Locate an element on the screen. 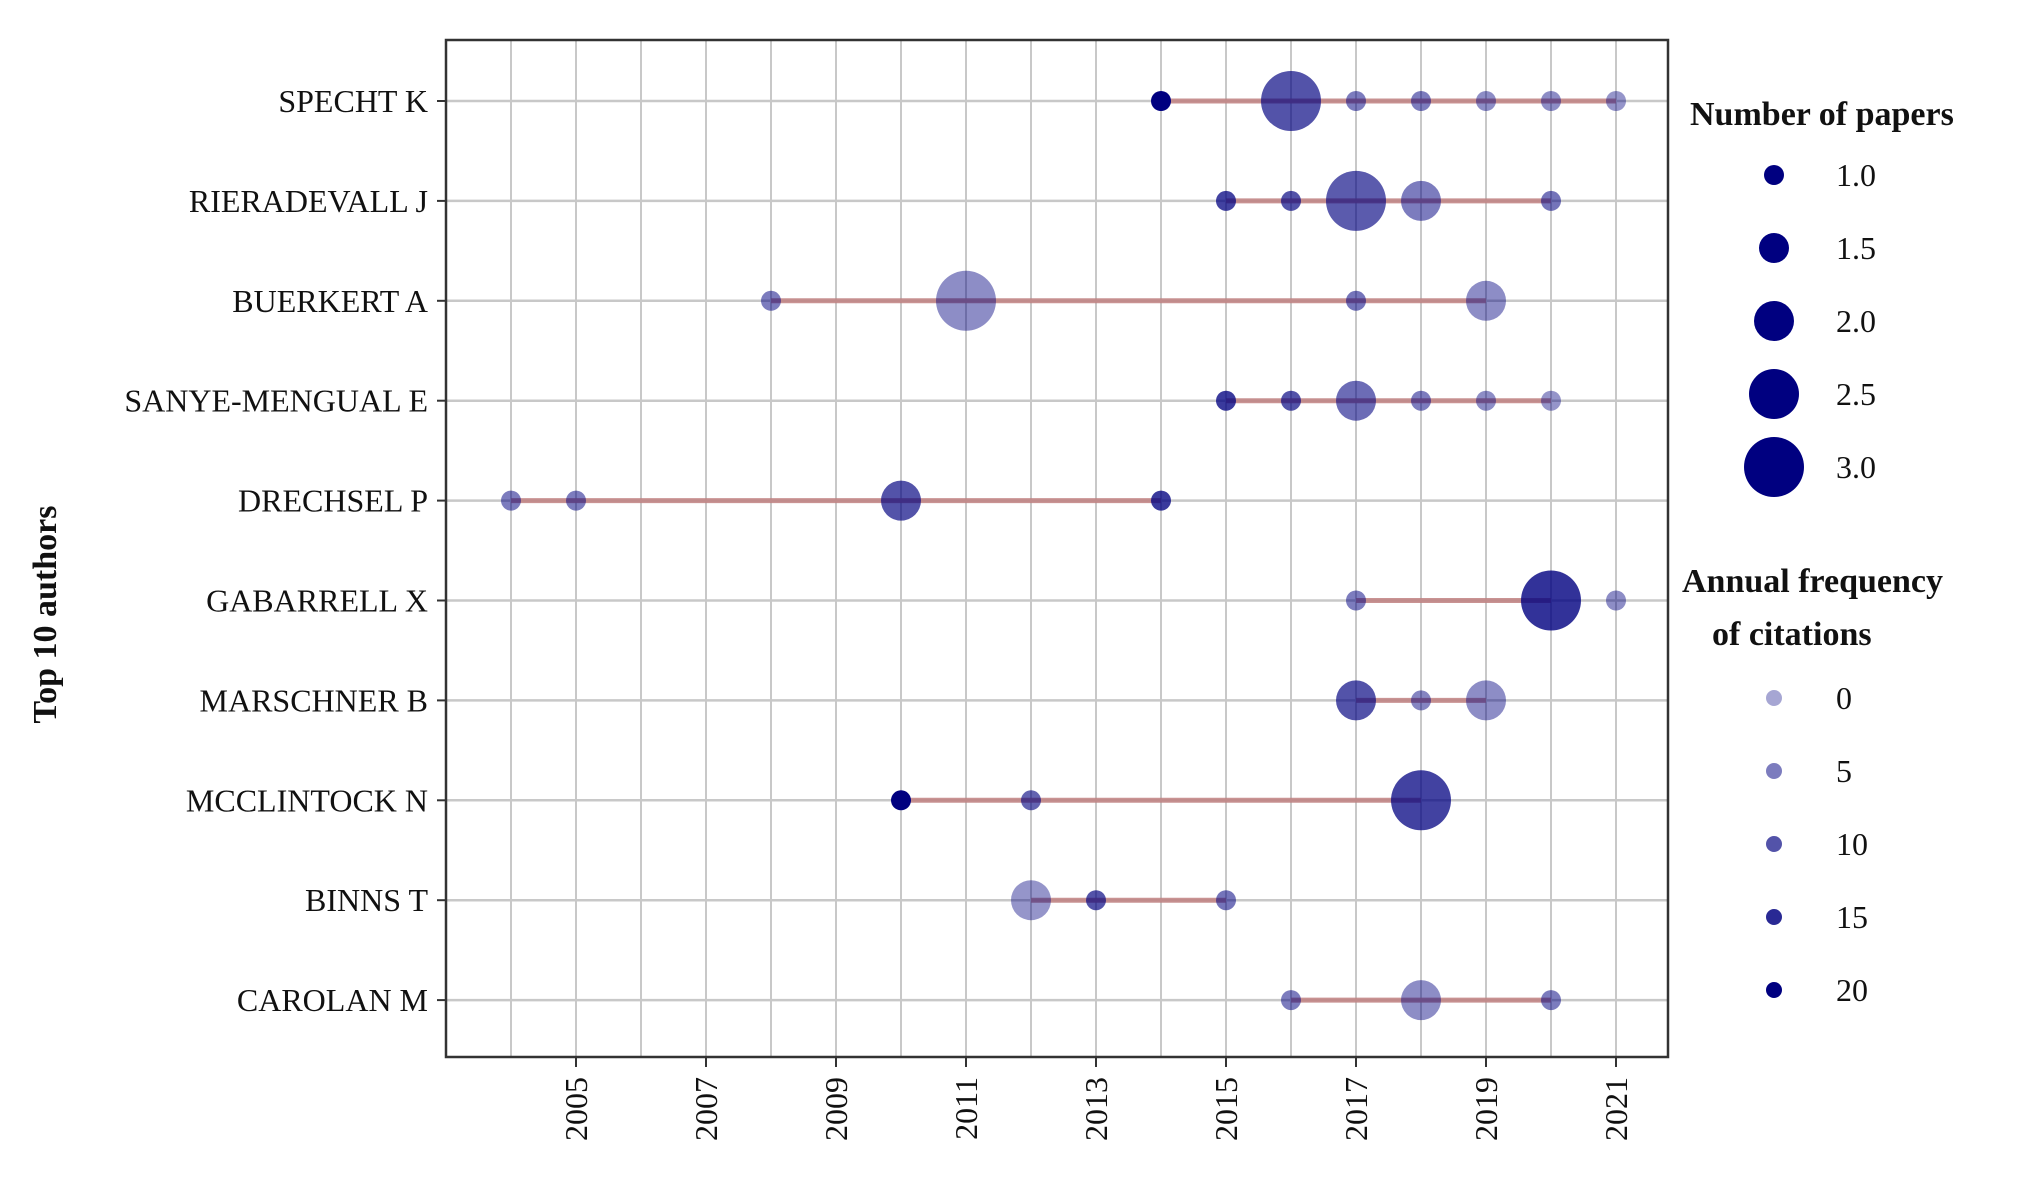 The width and height of the screenshot is (2020, 1182). x-tick-label: 2015 is located at coordinates (1226, 1109).